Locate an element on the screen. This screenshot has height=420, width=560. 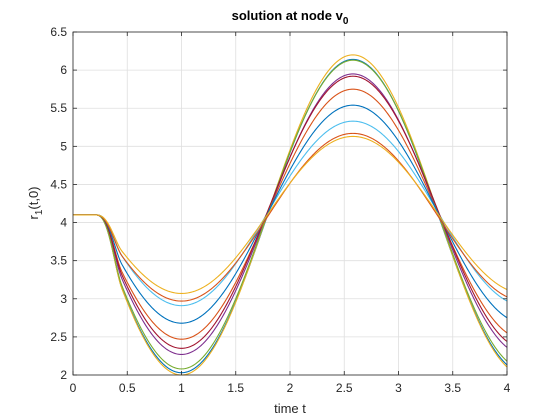
y-tick-label: 6.5 is located at coordinates (58, 32).